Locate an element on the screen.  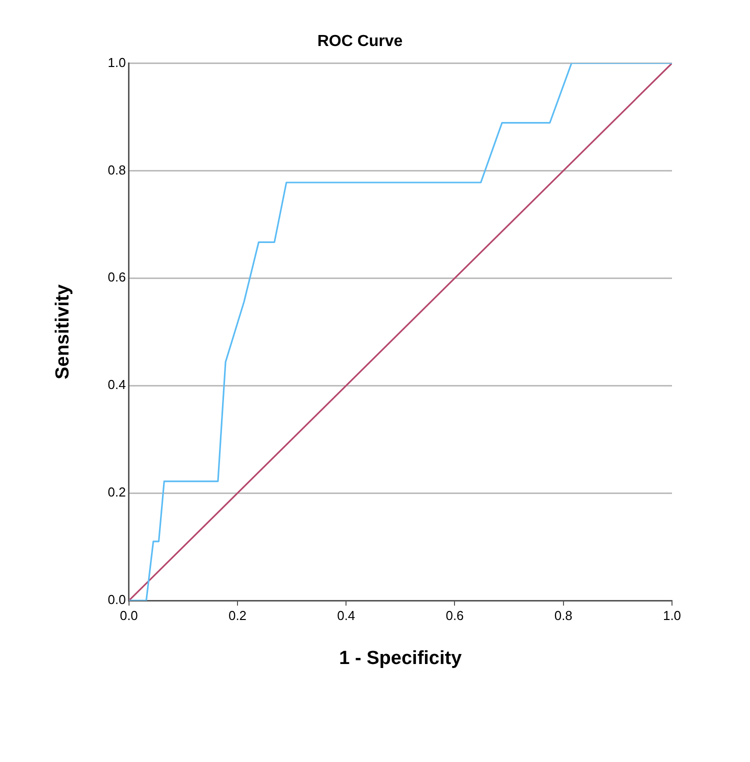
y-tick-label: 0.2 is located at coordinates (117, 492).